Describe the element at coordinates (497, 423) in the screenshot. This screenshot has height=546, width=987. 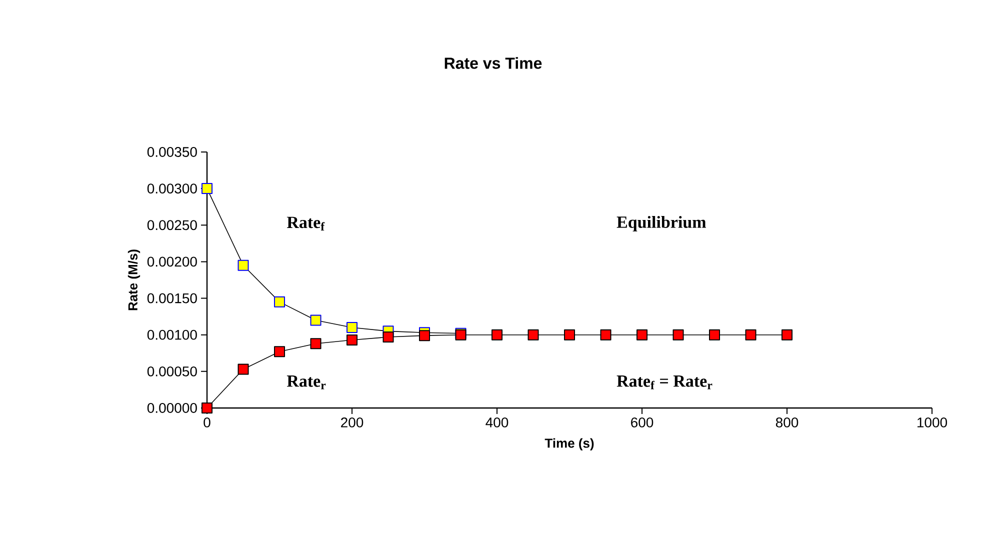
I see `x-tick-label: 400` at that location.